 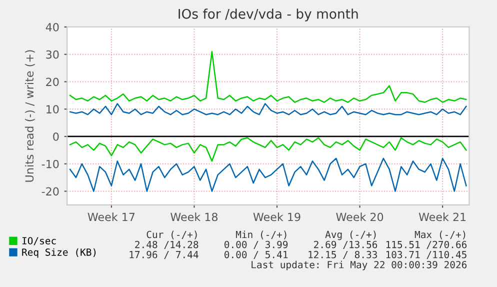 I want to click on text: Last update: Fri May 22 00:00:39 2026, so click(x=359, y=265).